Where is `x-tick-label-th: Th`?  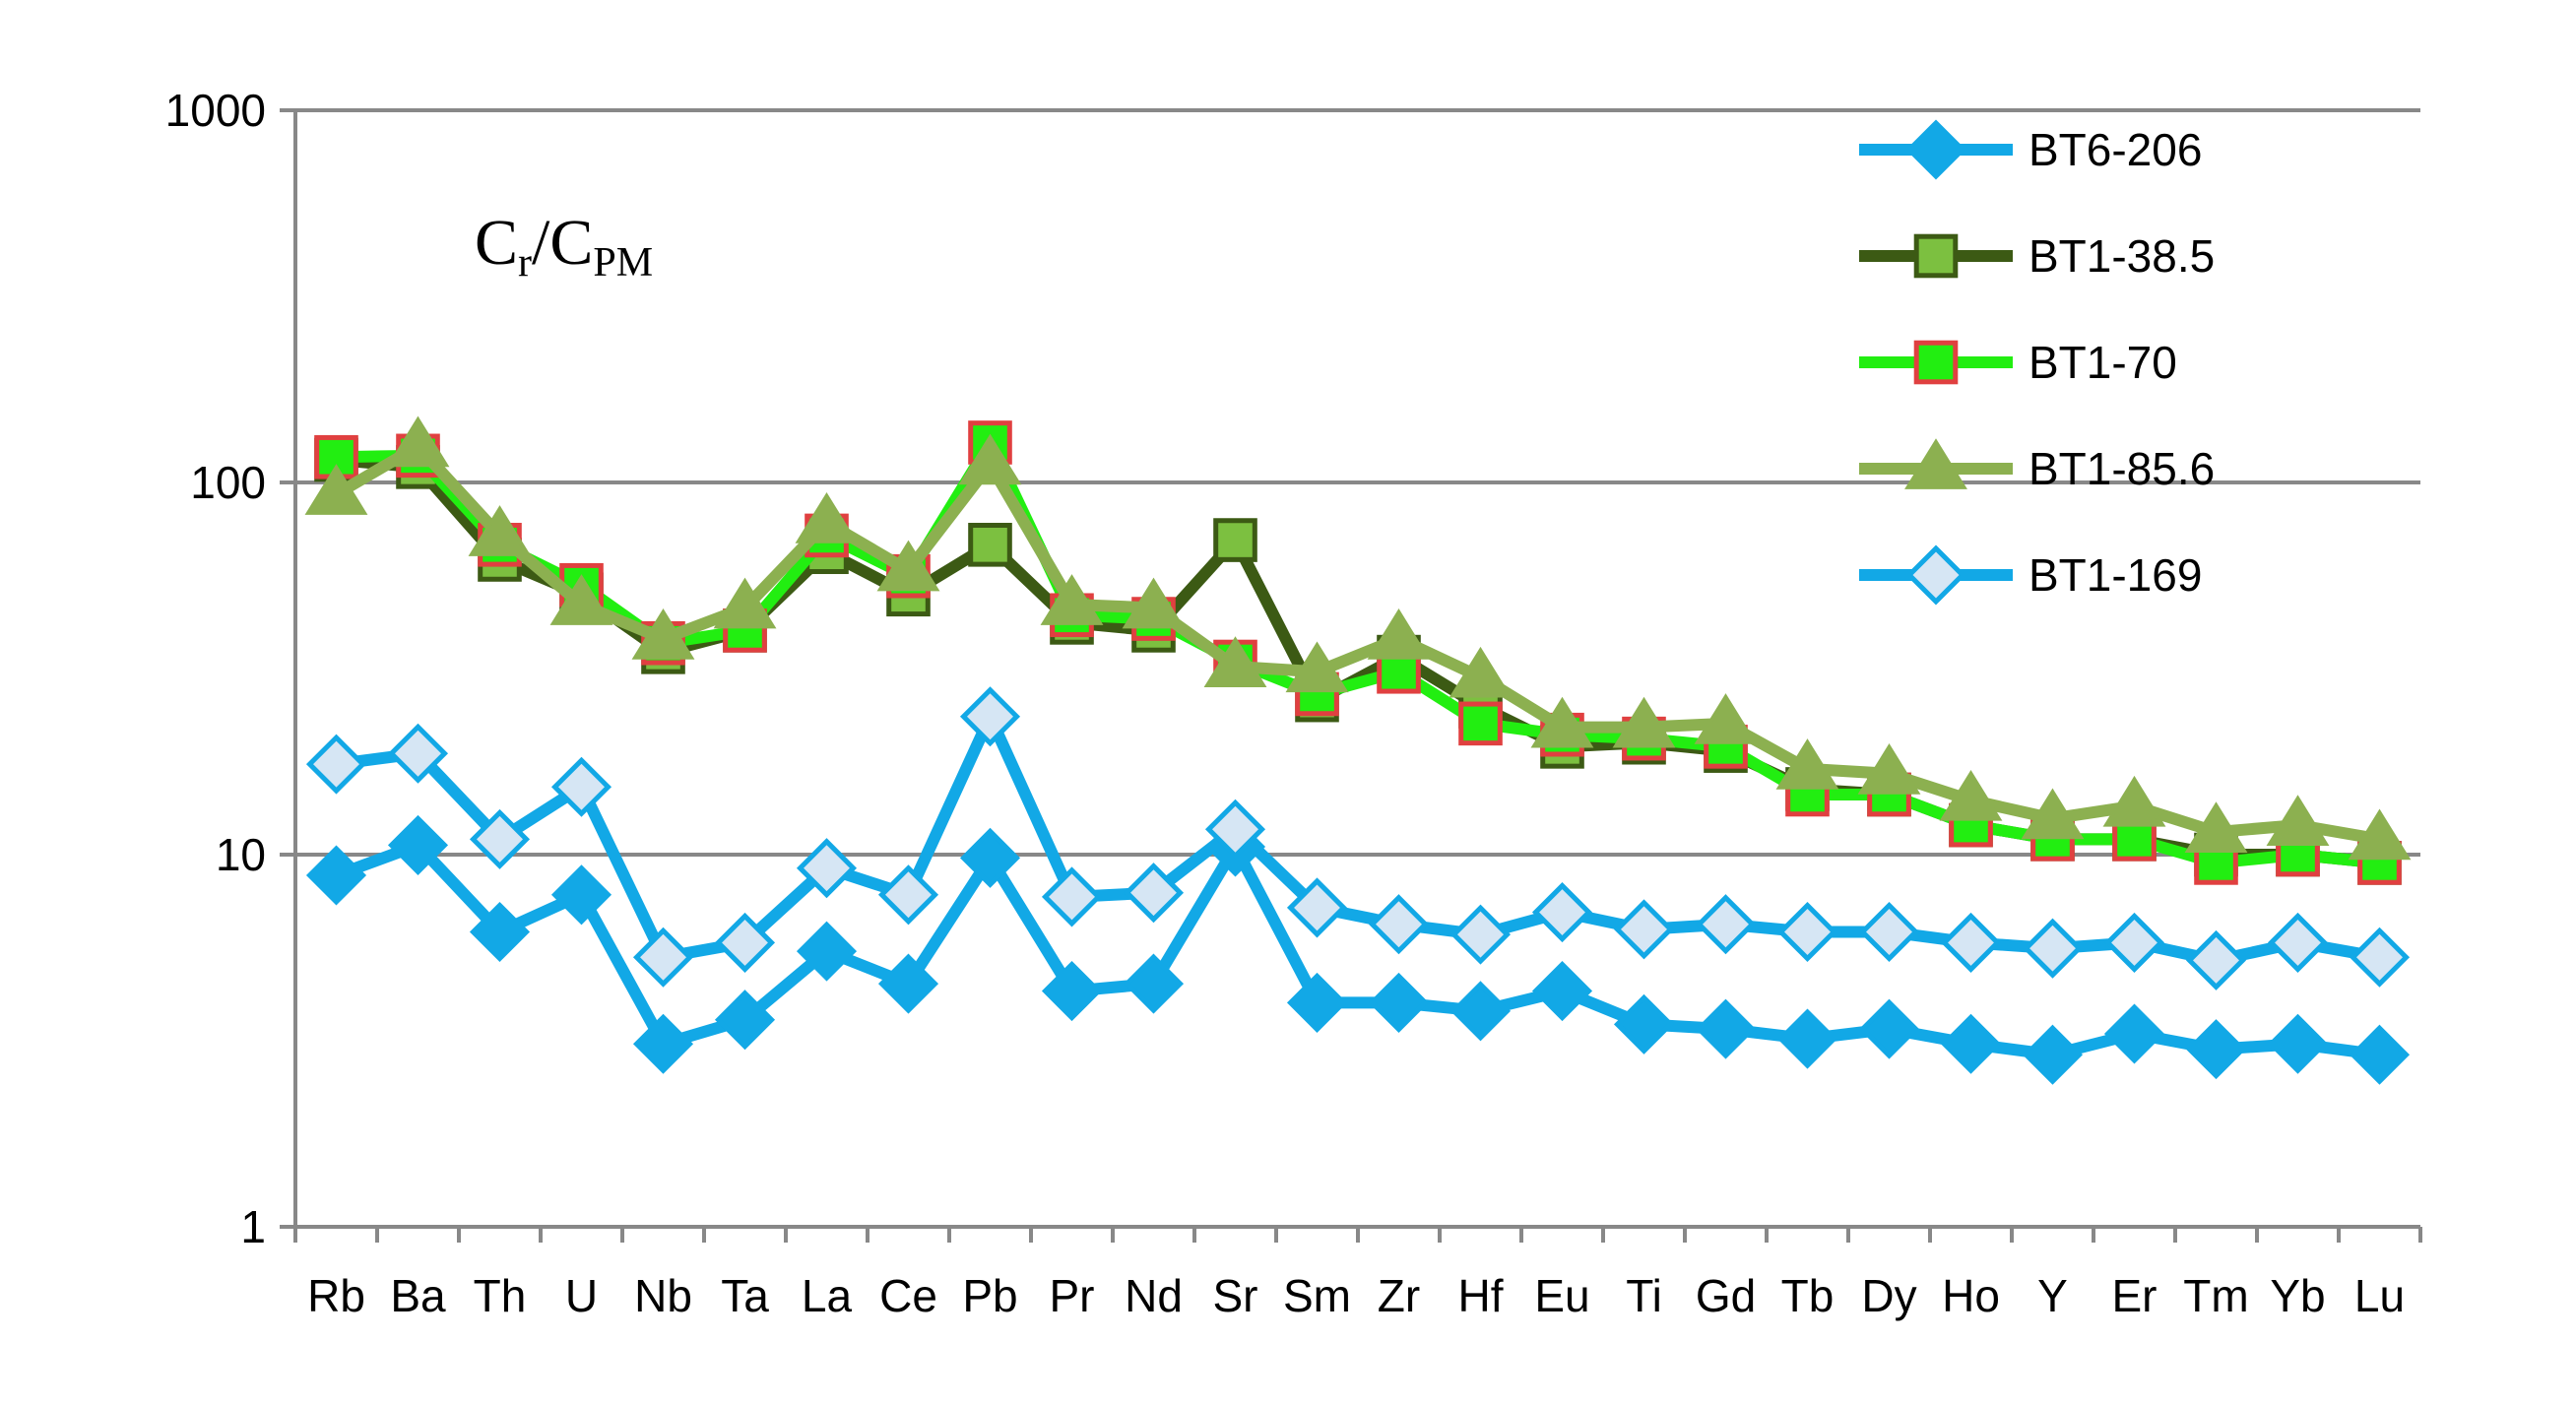
x-tick-label-th: Th is located at coordinates (500, 1295).